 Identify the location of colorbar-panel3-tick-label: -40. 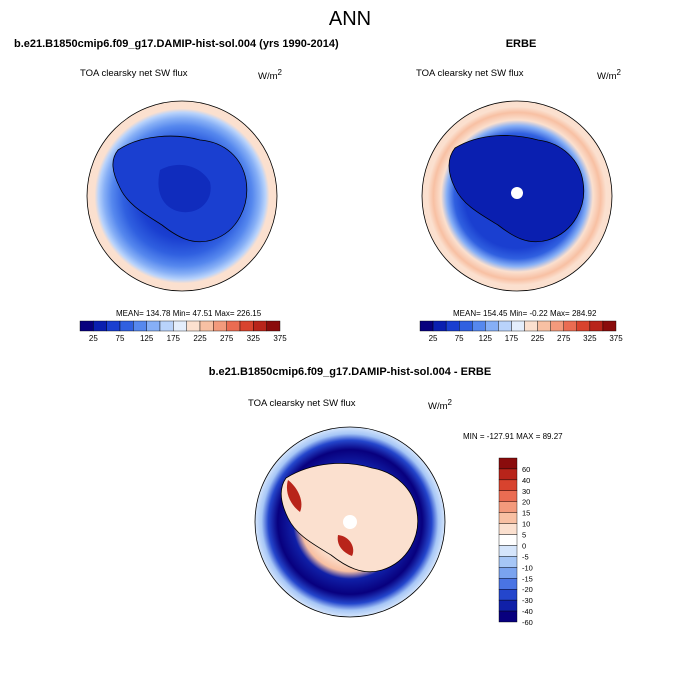
(527, 611).